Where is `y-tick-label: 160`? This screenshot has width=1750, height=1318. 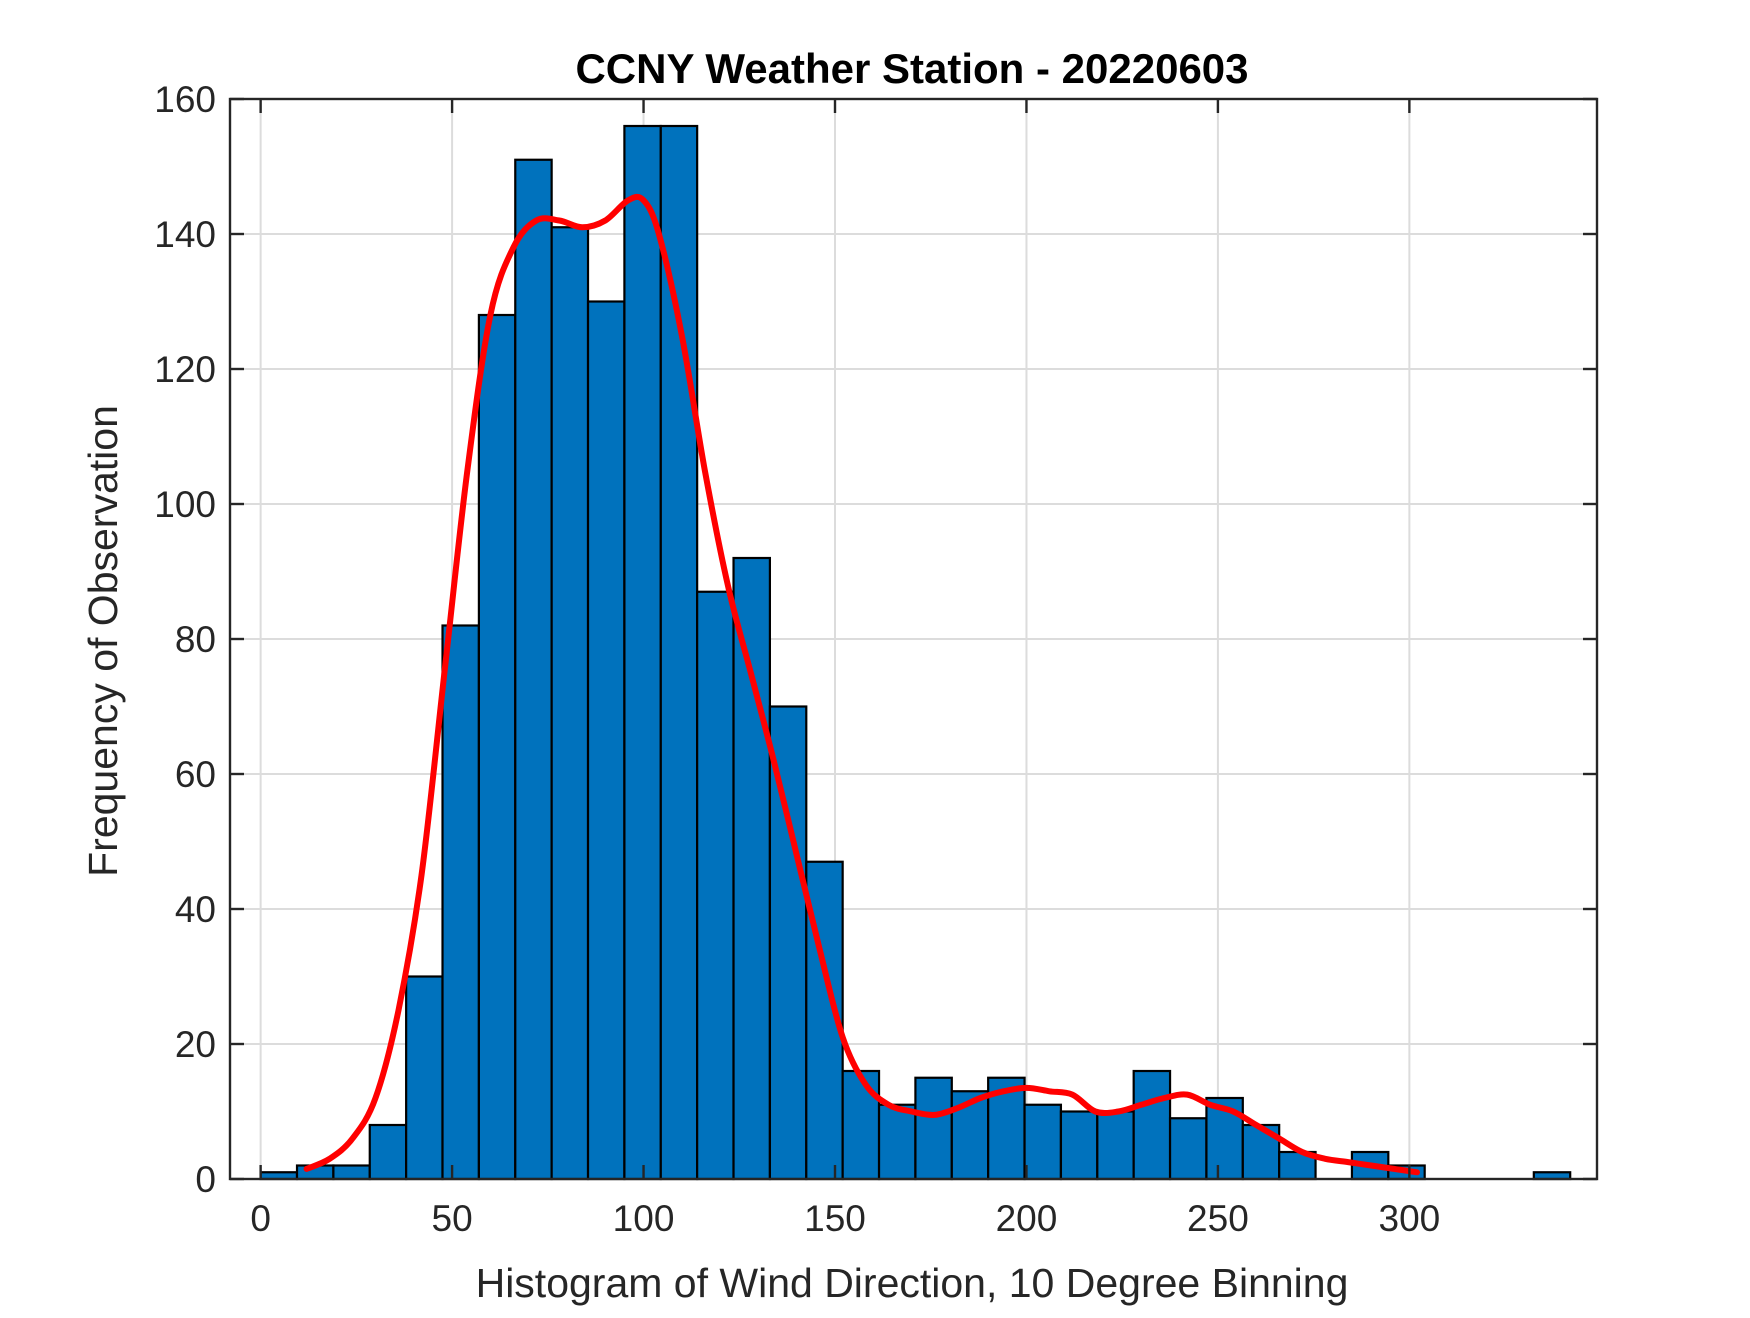
y-tick-label: 160 is located at coordinates (185, 99).